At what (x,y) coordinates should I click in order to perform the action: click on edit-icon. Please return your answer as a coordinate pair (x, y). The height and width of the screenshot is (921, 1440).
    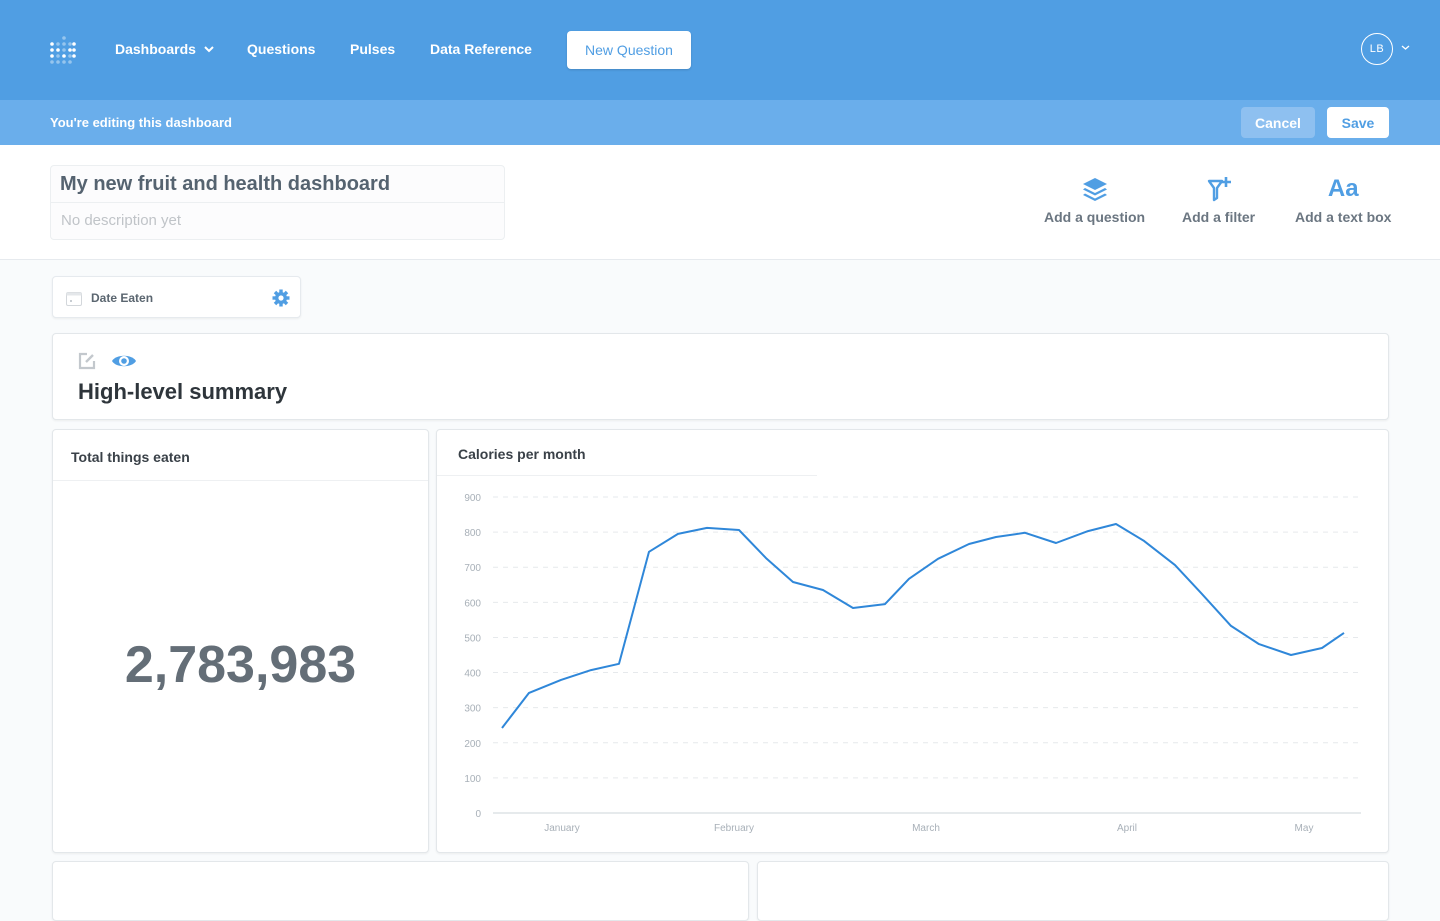
    Looking at the image, I should click on (87, 361).